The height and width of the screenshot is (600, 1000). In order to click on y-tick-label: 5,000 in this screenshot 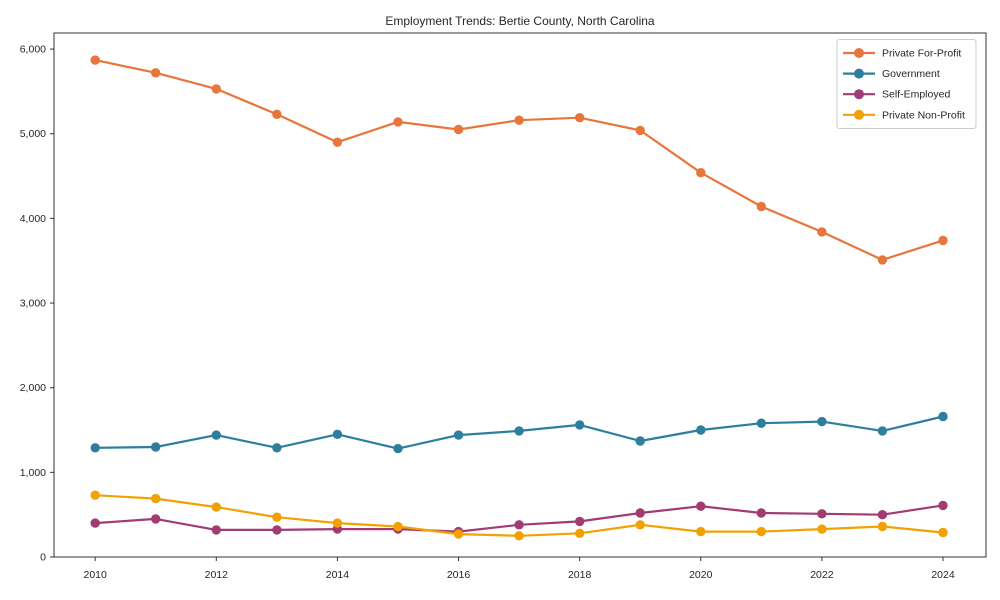, I will do `click(33, 134)`.